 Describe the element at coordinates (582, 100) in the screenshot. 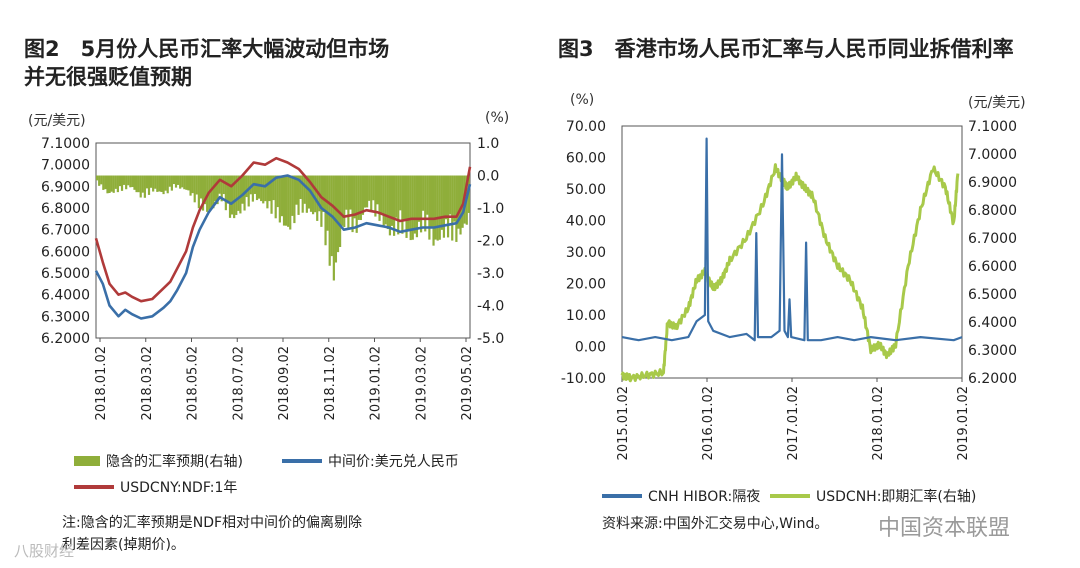

I see `right-chart-left-unit: (%)` at that location.